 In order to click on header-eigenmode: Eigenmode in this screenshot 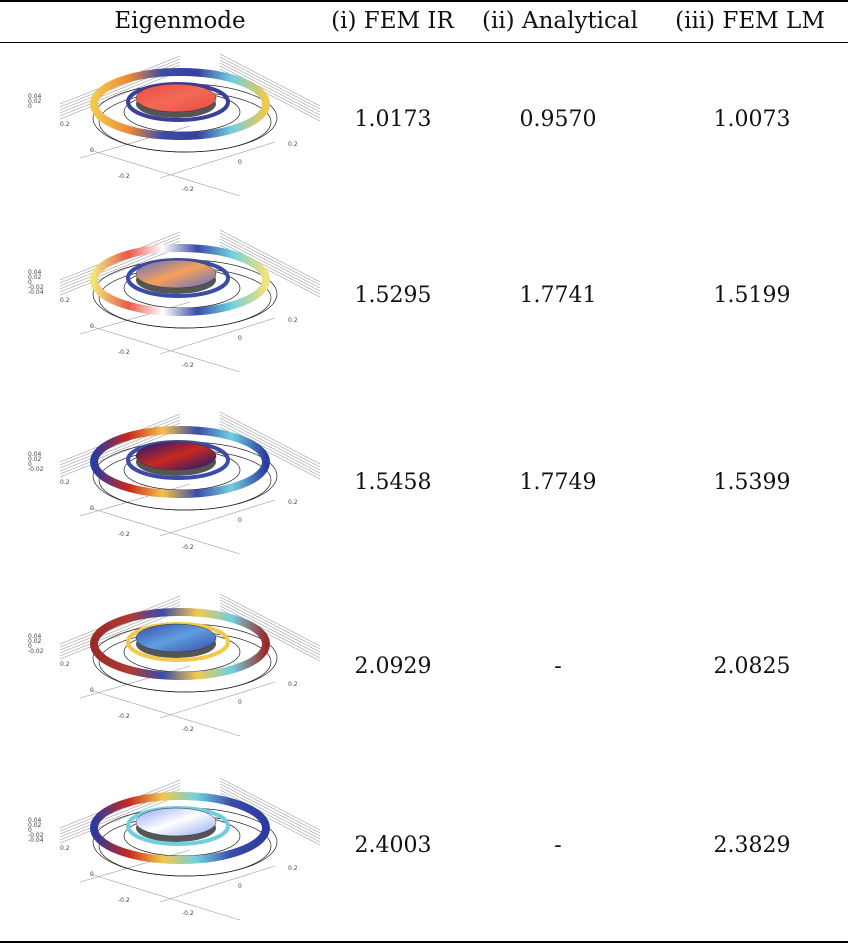, I will do `click(180, 21)`.